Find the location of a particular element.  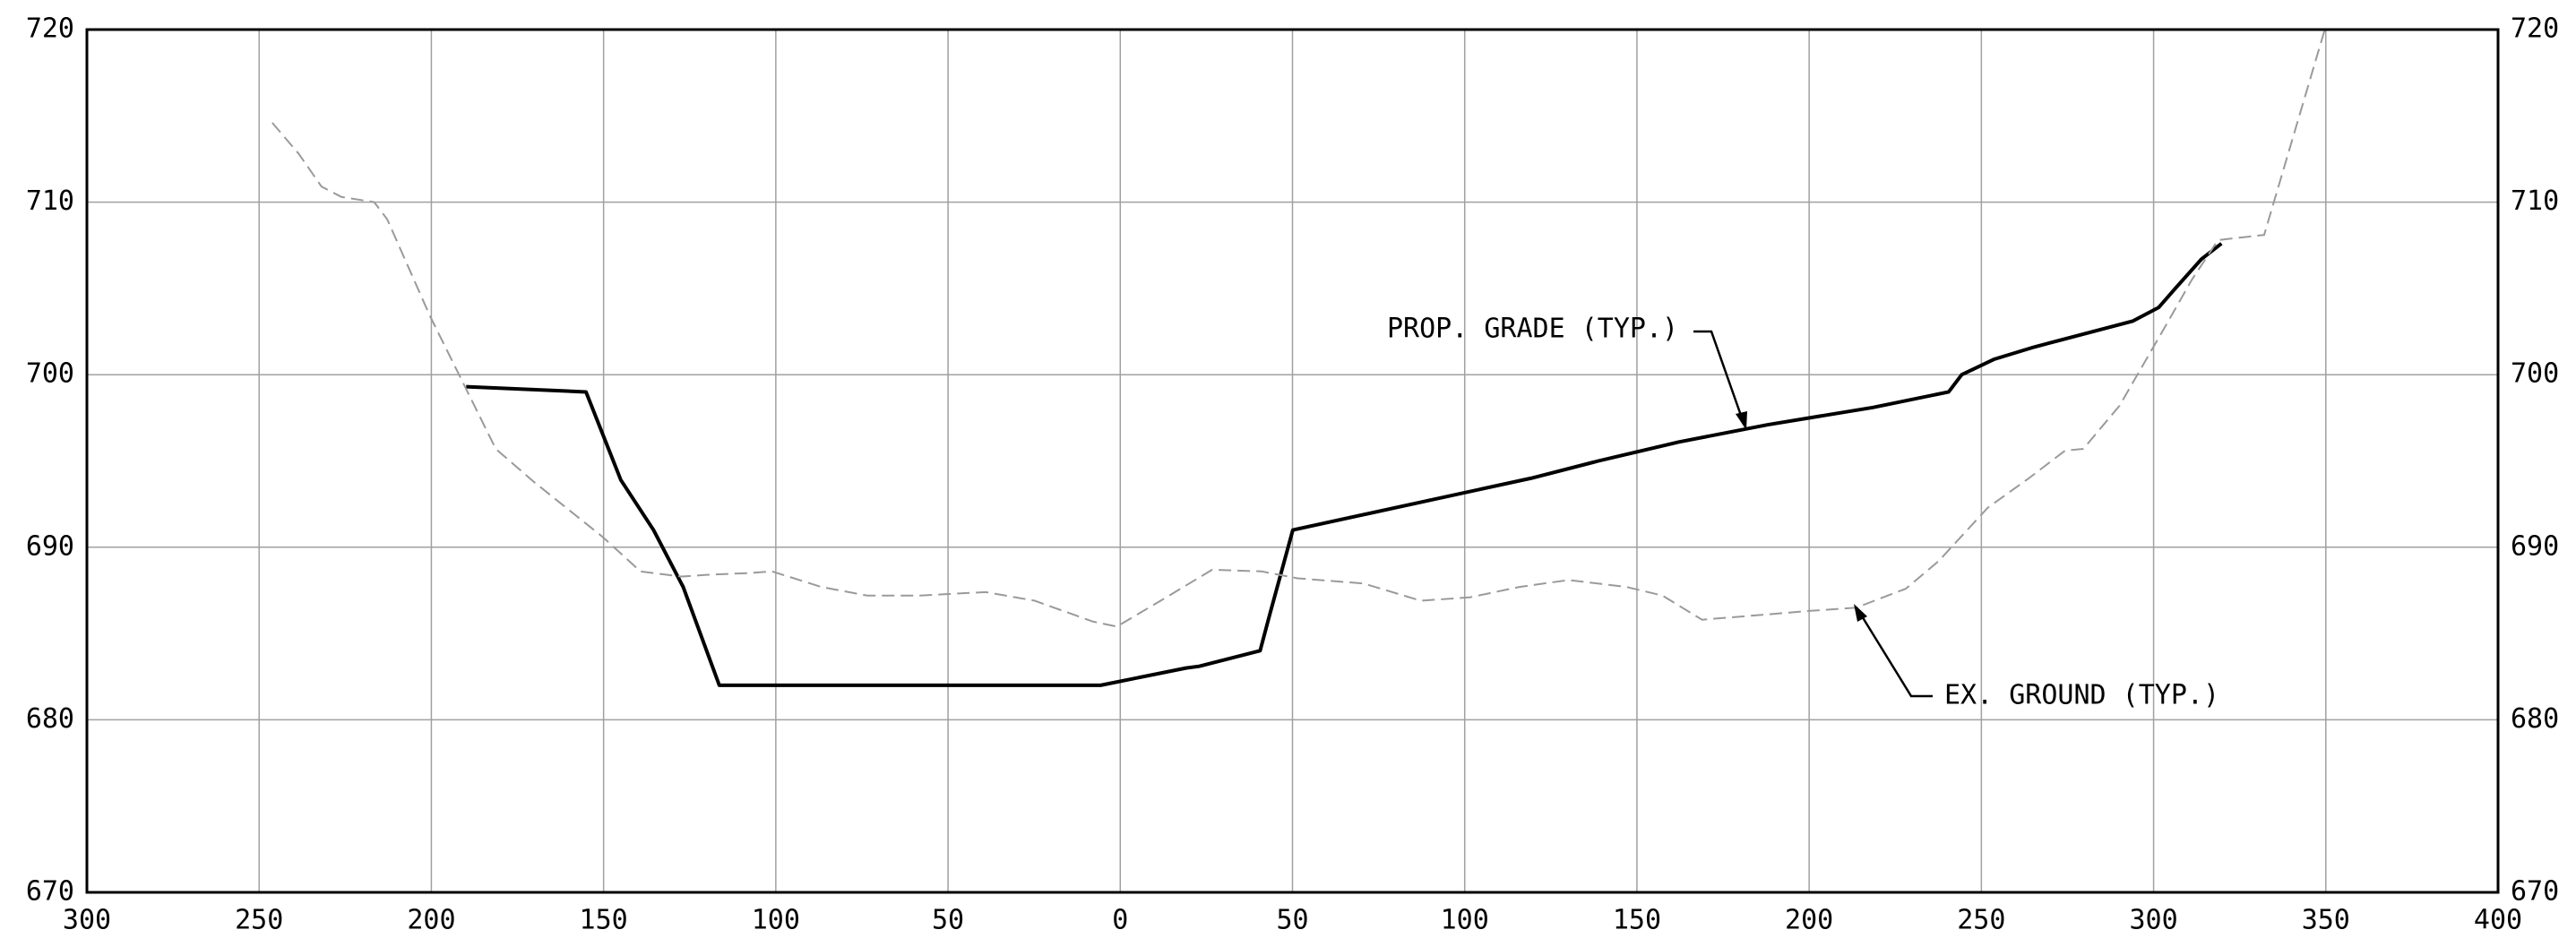

y2-tick-label: 710 is located at coordinates (2535, 201).